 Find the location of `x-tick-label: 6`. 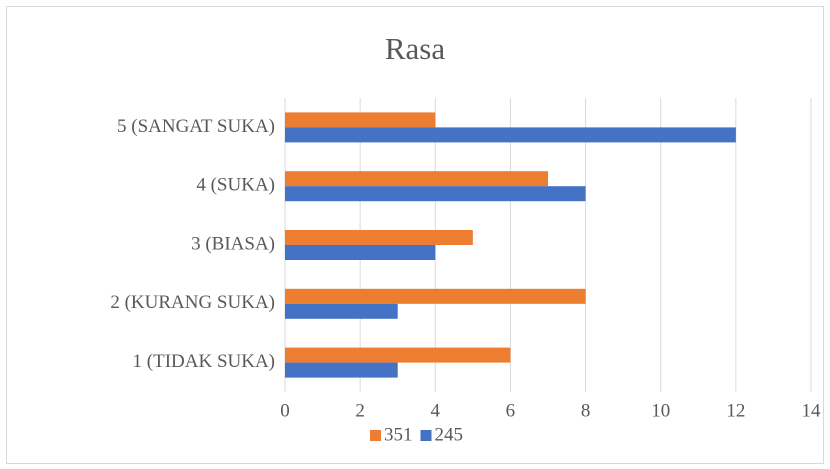

x-tick-label: 6 is located at coordinates (511, 410).